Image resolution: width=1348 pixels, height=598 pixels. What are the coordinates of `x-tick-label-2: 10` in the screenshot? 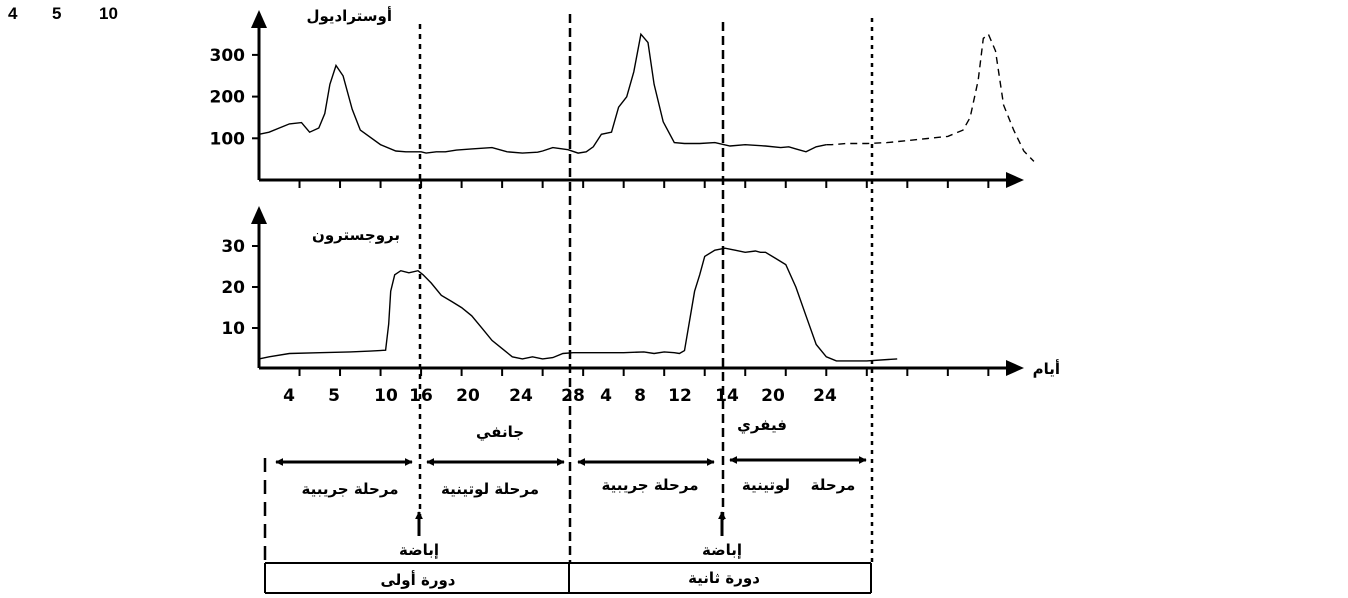 It's located at (386, 396).